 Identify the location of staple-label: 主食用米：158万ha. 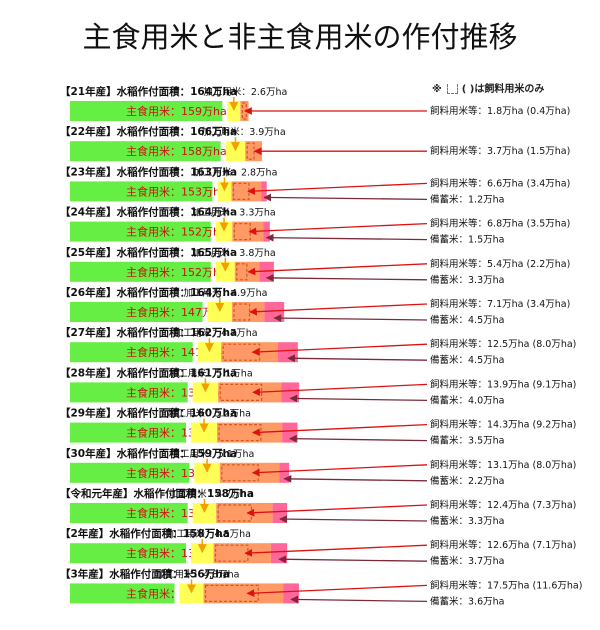
(176, 151).